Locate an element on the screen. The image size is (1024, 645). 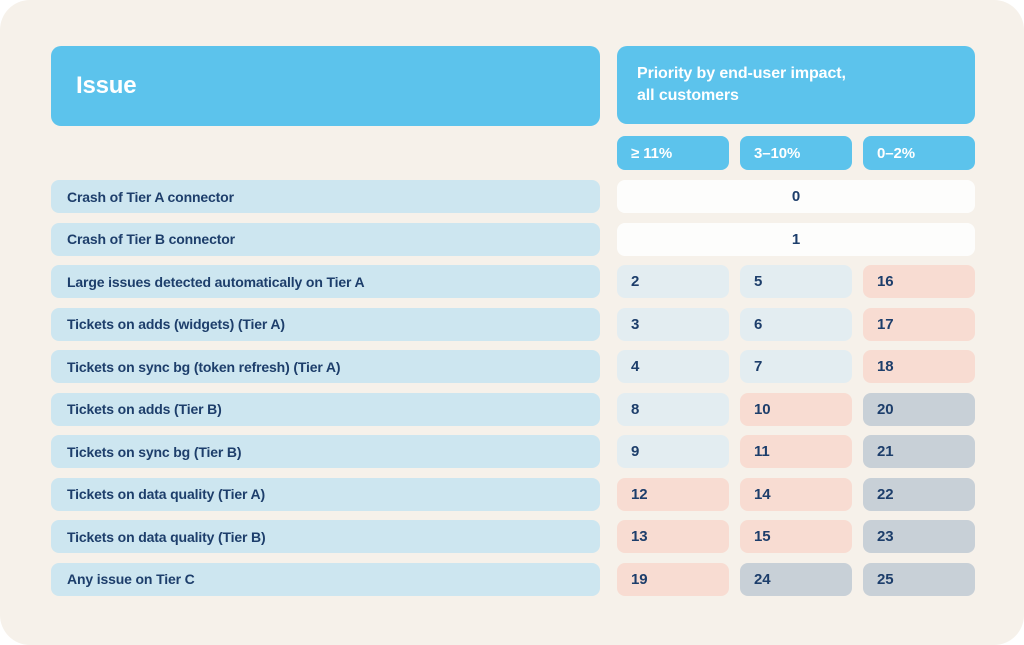
value-cell: 19 is located at coordinates (673, 579).